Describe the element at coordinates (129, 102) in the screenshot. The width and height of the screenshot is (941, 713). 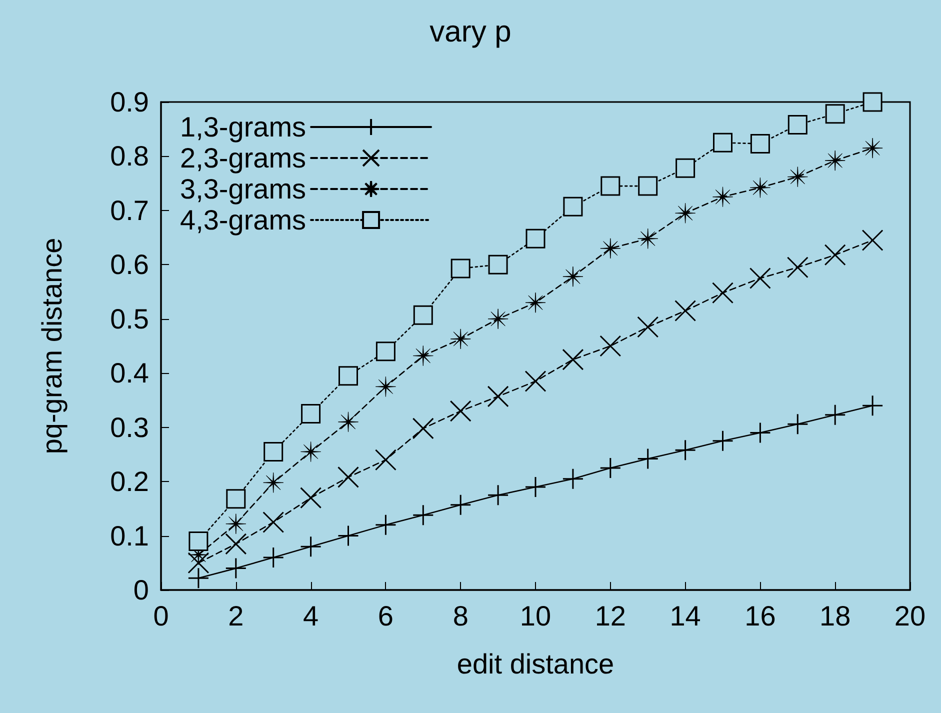
I see `y-tick-label: 0.9` at that location.